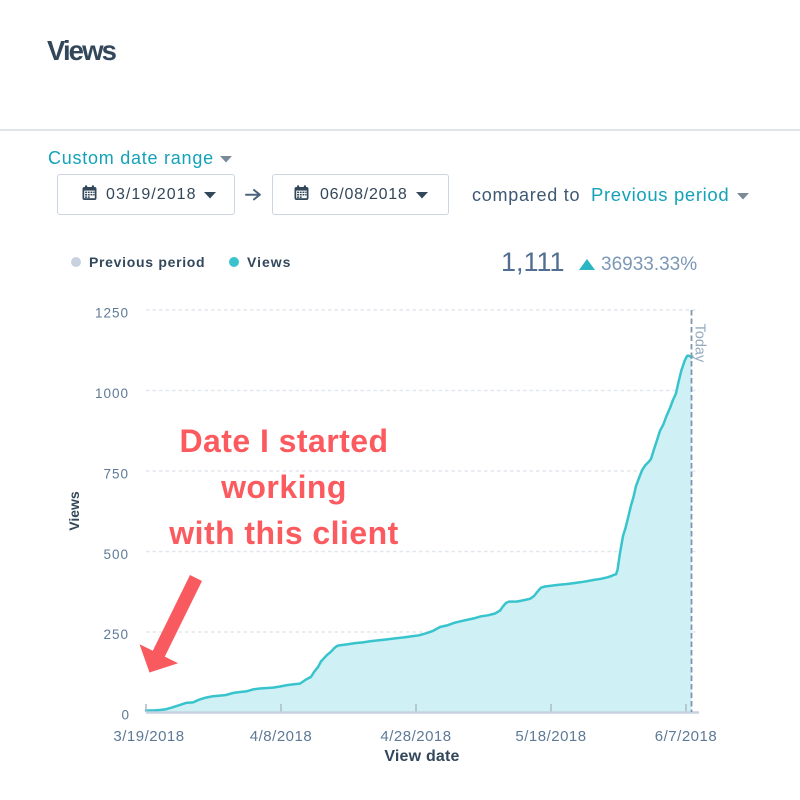 The width and height of the screenshot is (800, 800). I want to click on svg-text: 250, so click(116, 634).